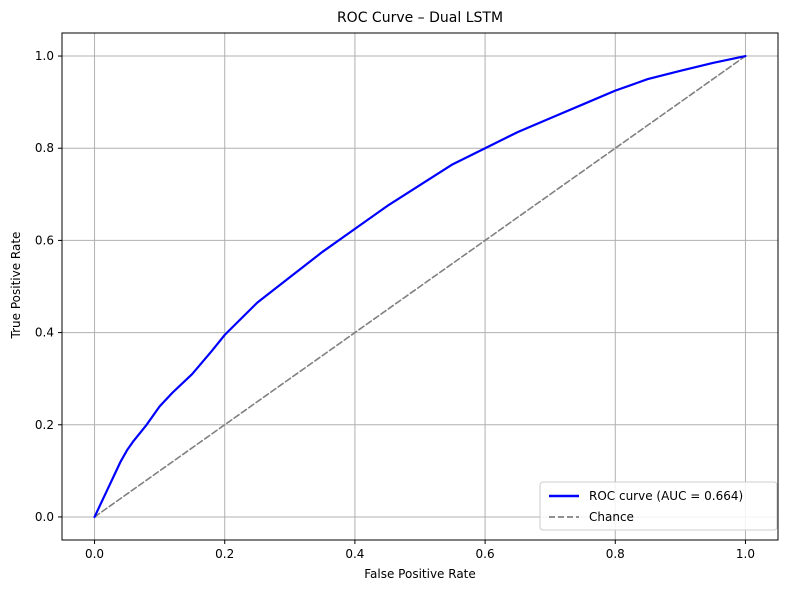 This screenshot has height=594, width=790. Describe the element at coordinates (485, 554) in the screenshot. I see `x-tick-label: 0.6` at that location.